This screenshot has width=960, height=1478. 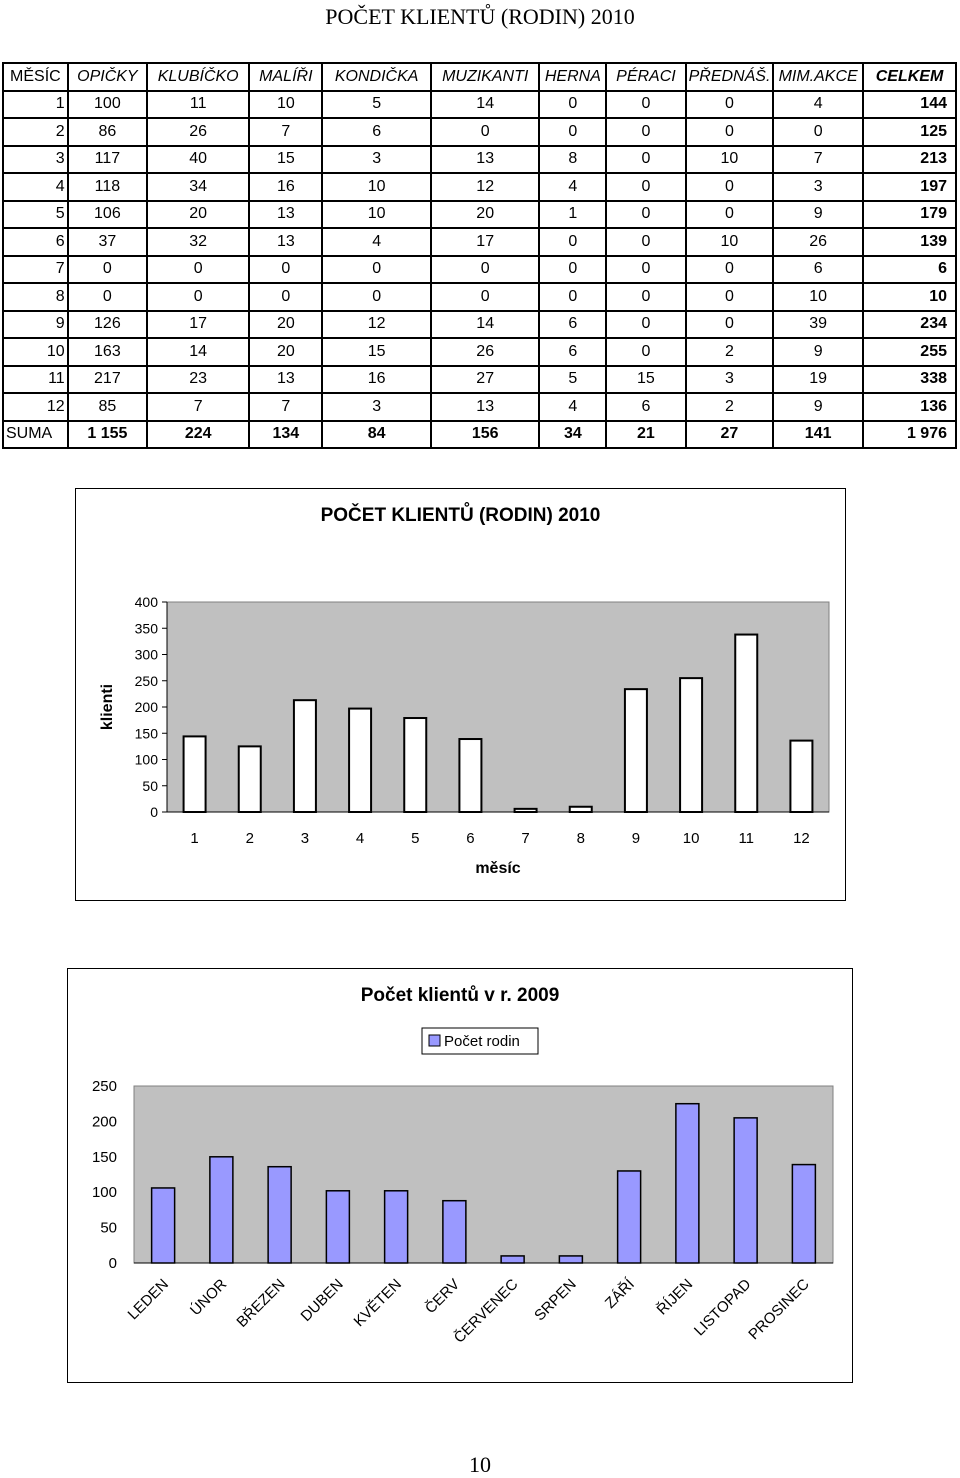 What do you see at coordinates (818, 434) in the screenshot?
I see `table-cell: 141` at bounding box center [818, 434].